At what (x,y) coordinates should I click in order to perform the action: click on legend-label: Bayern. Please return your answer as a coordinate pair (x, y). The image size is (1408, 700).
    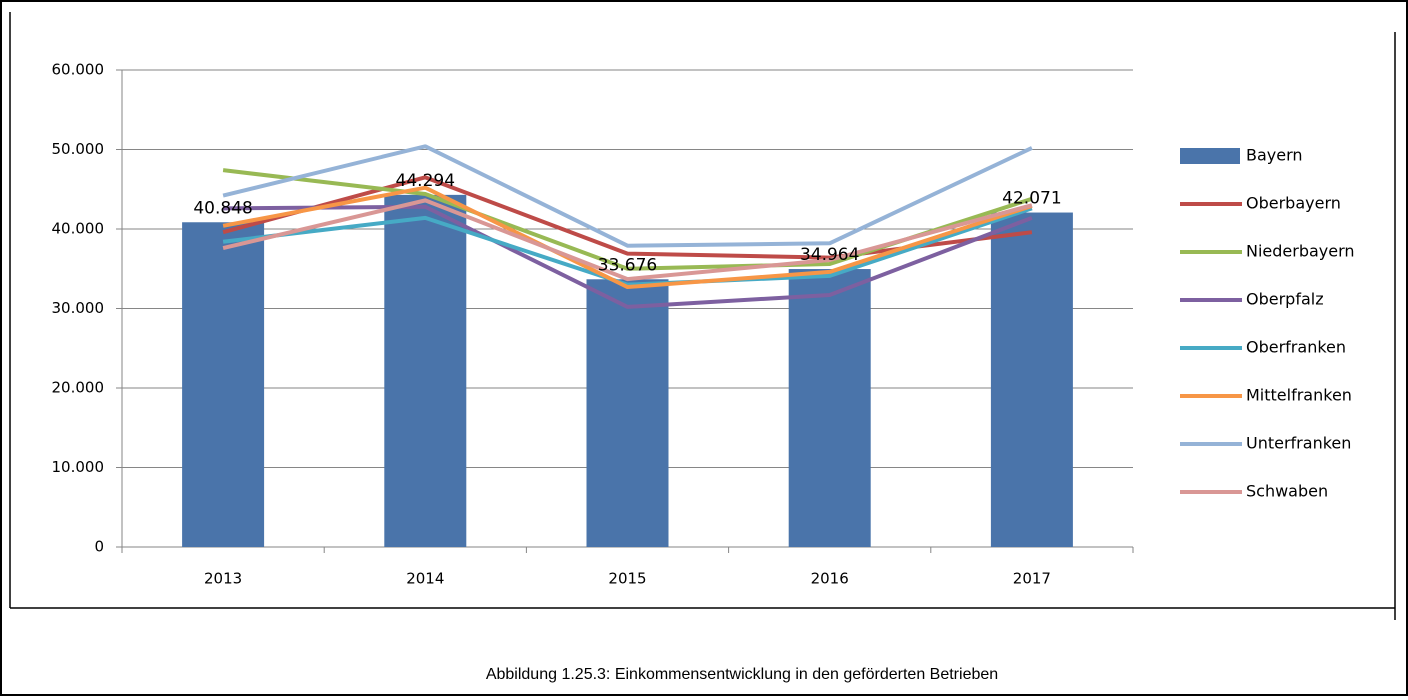
    Looking at the image, I should click on (1274, 155).